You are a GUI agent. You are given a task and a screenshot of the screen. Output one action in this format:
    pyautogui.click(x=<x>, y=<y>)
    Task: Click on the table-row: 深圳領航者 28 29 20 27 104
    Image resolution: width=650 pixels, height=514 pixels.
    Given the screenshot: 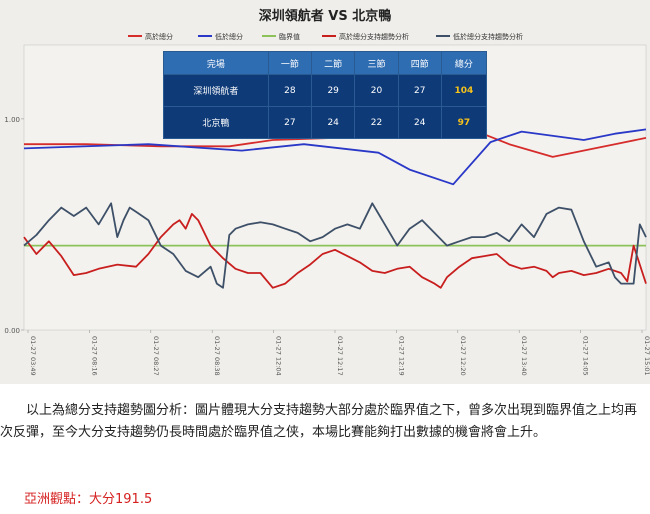 What is the action you would take?
    pyautogui.click(x=325, y=90)
    